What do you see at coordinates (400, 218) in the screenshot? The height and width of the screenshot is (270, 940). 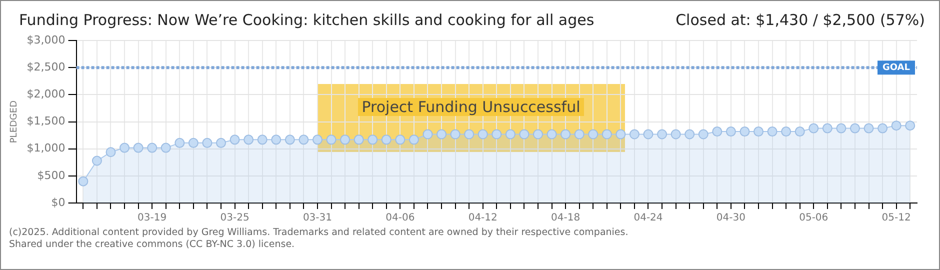 I see `x-tick-label: 04-06` at bounding box center [400, 218].